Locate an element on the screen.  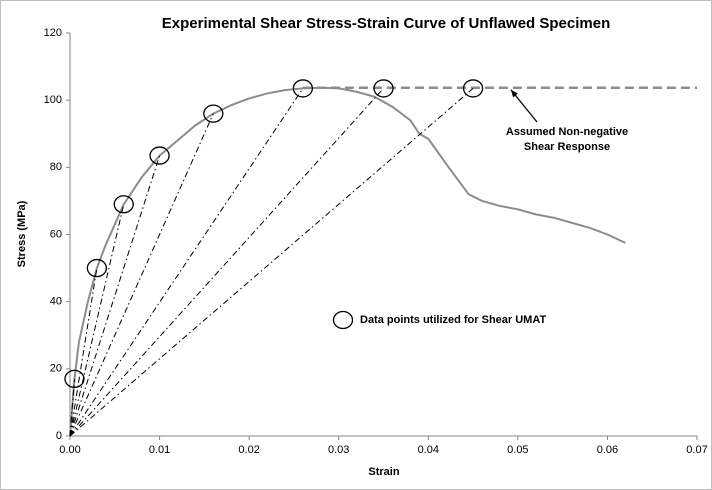
y-axis-label: Stress (MPa) is located at coordinates (22, 233).